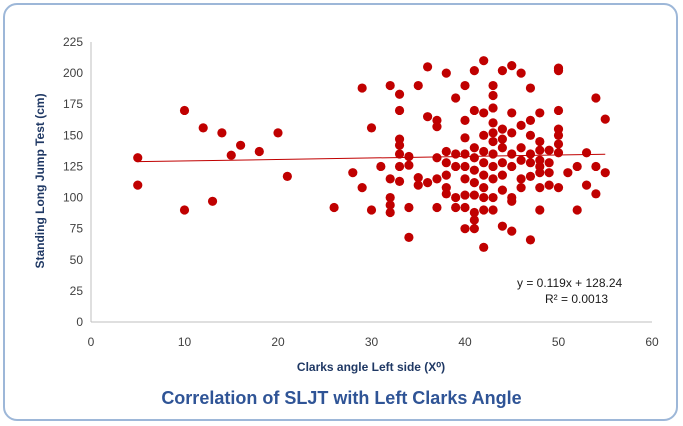  Describe the element at coordinates (73, 182) in the screenshot. I see `y-tick-labels: 0 25 50 75 100 125 150 175 200 225` at that location.